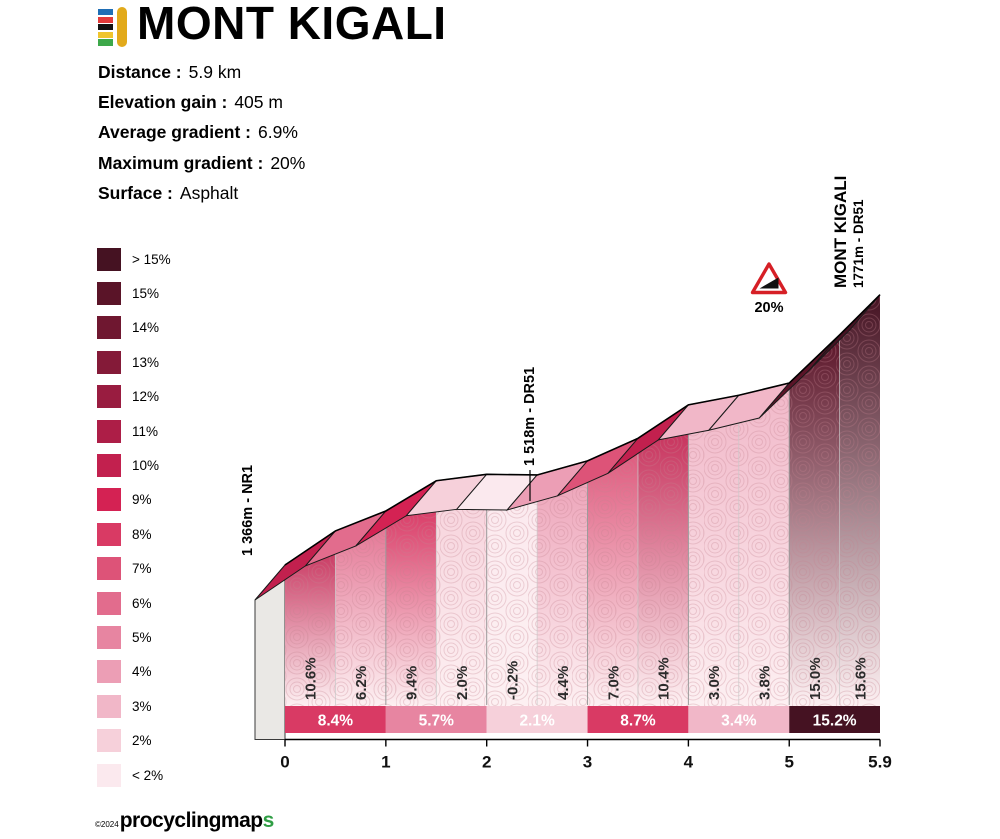  What do you see at coordinates (140, 71) in the screenshot?
I see `stat-label: Distance :` at bounding box center [140, 71].